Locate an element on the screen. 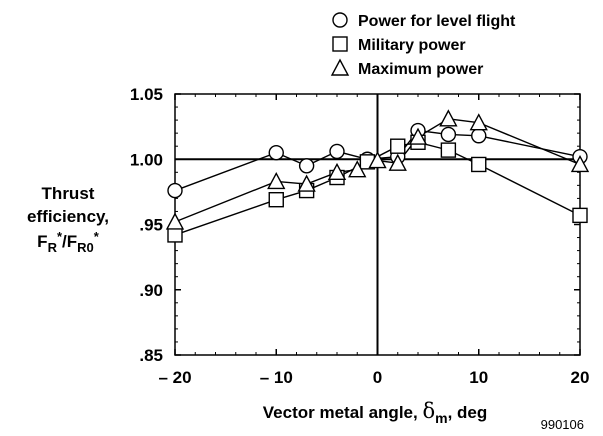  figure-id: 990106 is located at coordinates (562, 424).